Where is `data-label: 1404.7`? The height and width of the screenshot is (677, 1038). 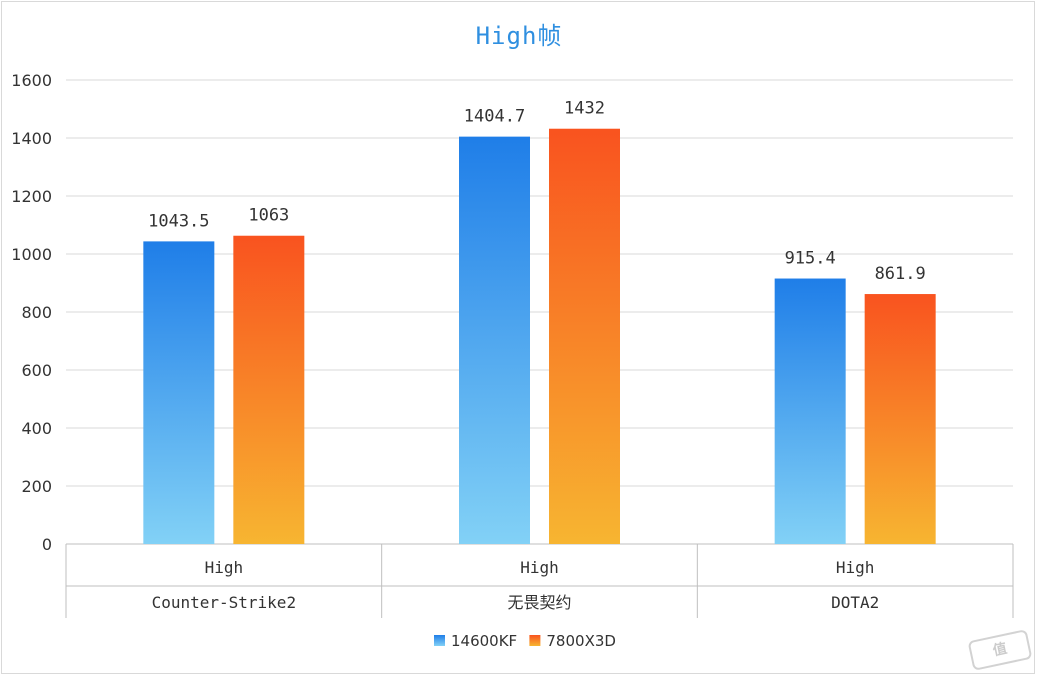 data-label: 1404.7 is located at coordinates (494, 117).